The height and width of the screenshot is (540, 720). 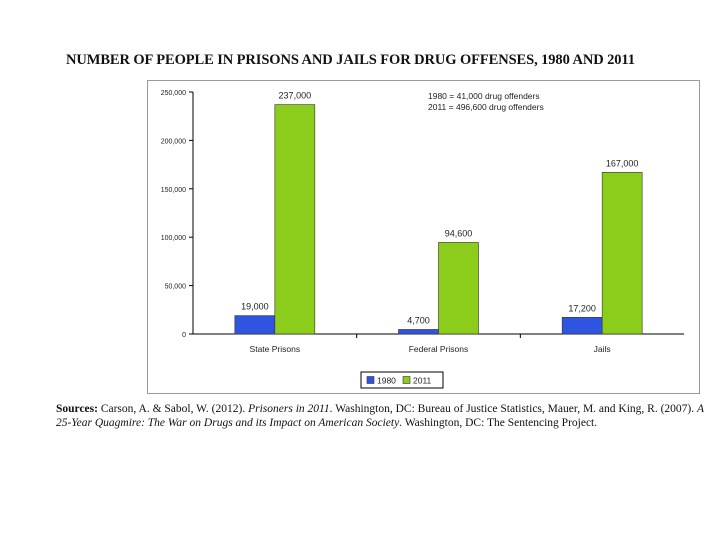 What do you see at coordinates (77, 409) in the screenshot?
I see `sources-label: Sources:` at bounding box center [77, 409].